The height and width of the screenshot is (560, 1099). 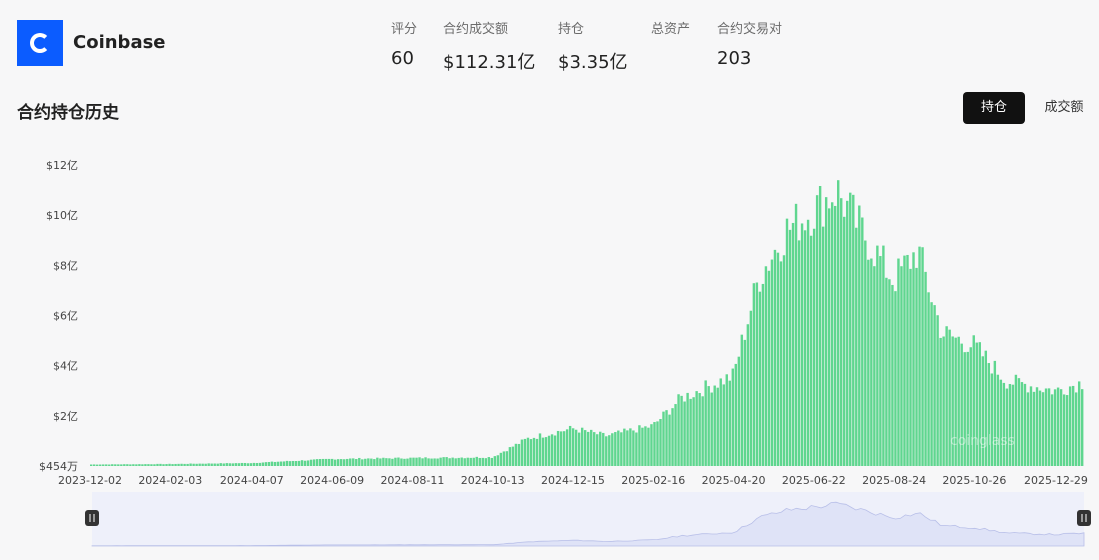 I want to click on range-navigator, so click(x=549, y=525).